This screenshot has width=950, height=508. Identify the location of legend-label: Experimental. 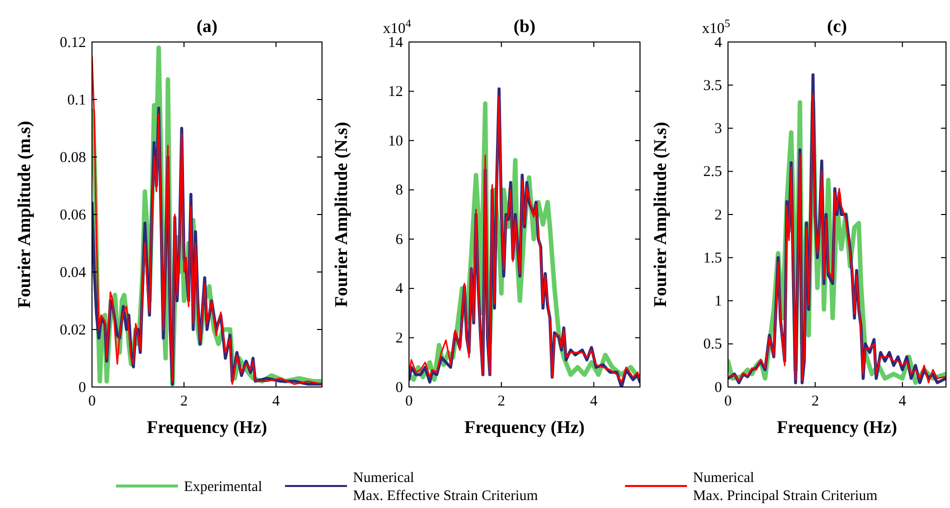
(223, 487).